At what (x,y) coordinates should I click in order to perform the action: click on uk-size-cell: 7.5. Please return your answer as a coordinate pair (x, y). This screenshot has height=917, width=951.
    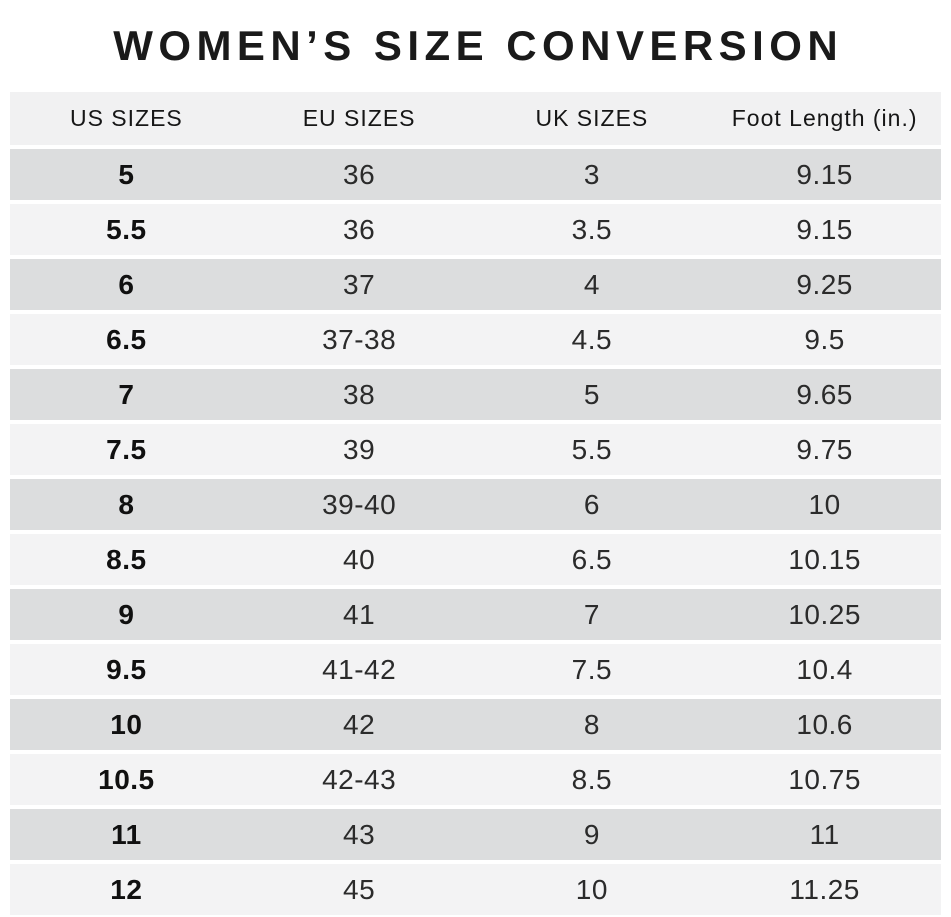
    Looking at the image, I should click on (592, 667).